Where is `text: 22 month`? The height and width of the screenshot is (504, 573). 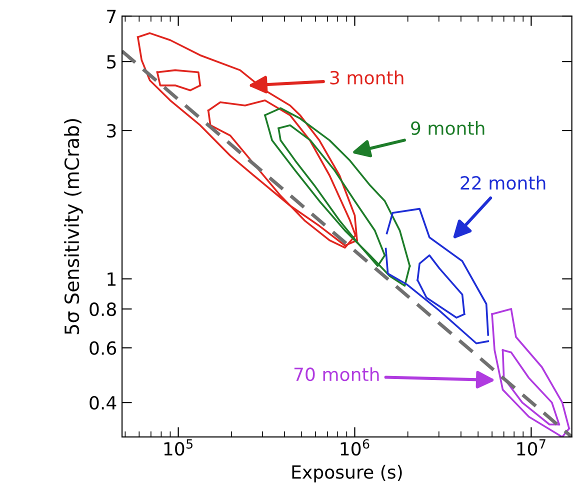 text: 22 month is located at coordinates (503, 183).